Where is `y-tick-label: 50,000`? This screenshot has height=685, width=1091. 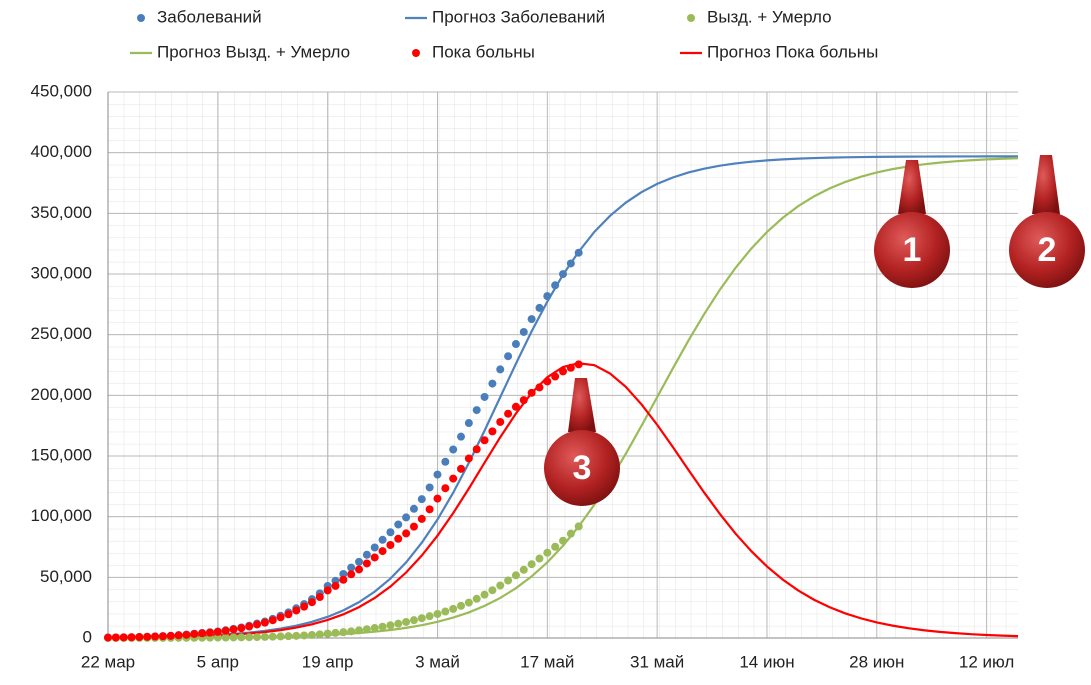 y-tick-label: 50,000 is located at coordinates (66, 576).